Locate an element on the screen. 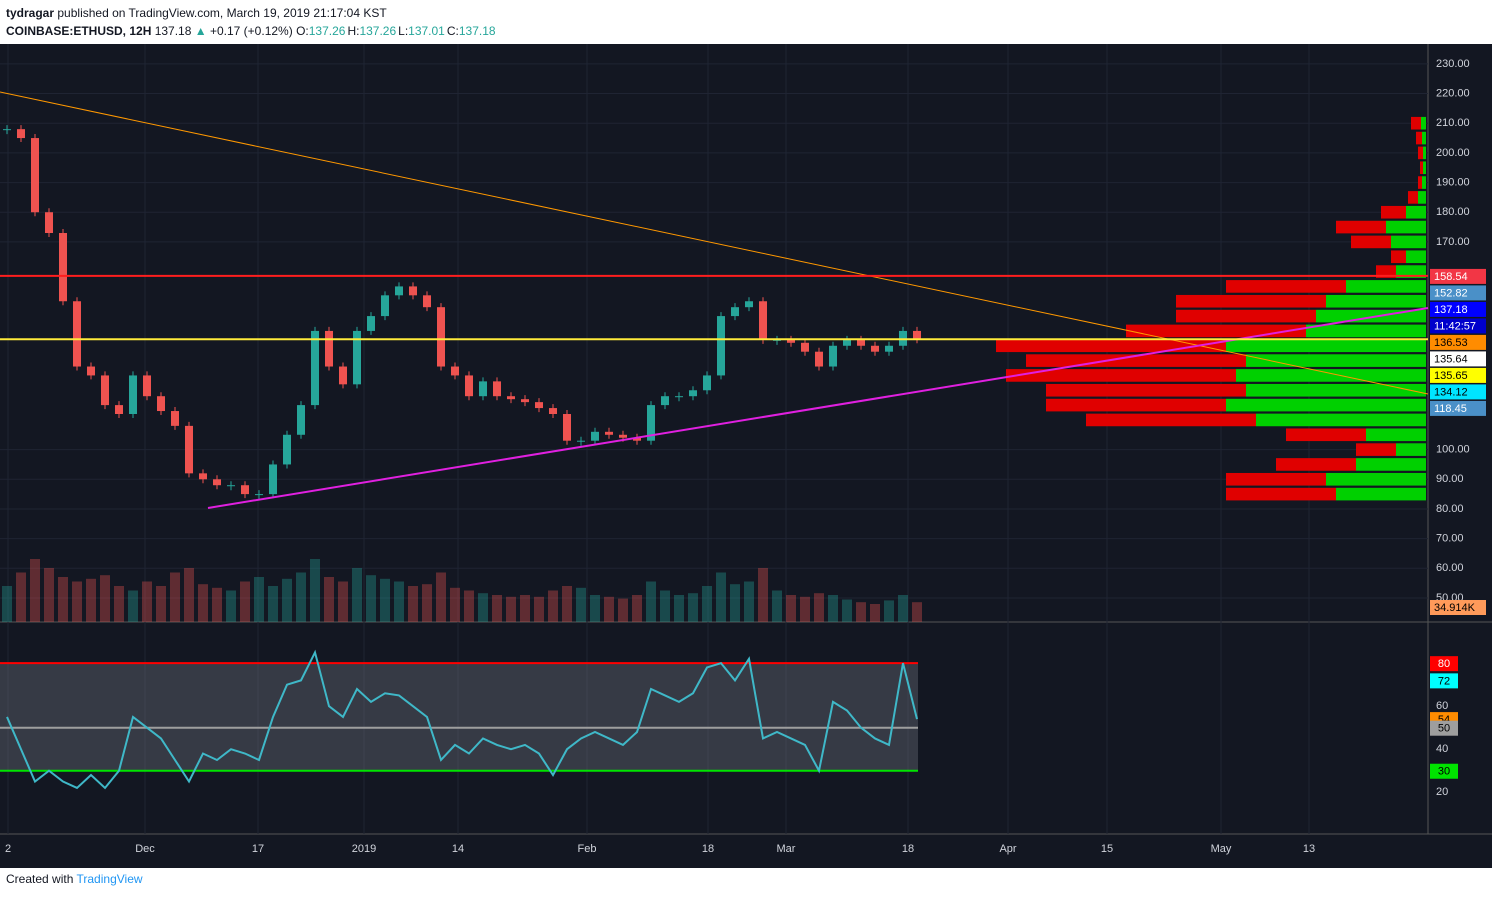  rsi-label: 80 is located at coordinates (1444, 664).